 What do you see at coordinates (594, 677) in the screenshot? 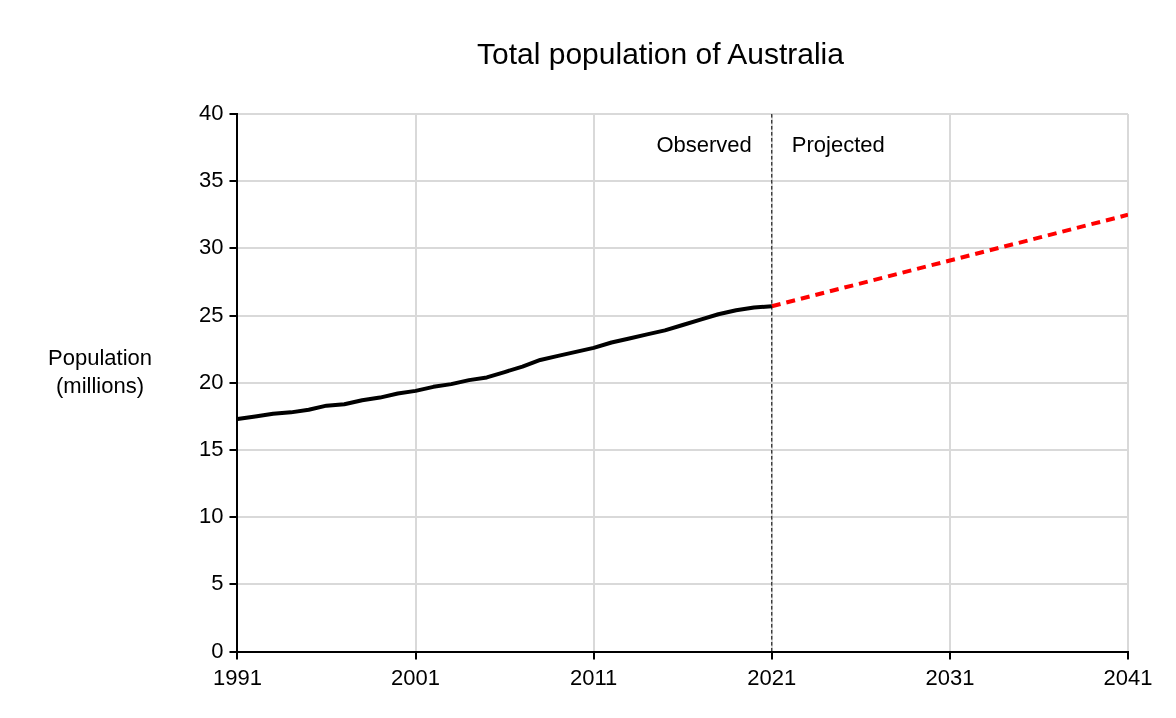
I see `x-tick-label: 2011` at bounding box center [594, 677].